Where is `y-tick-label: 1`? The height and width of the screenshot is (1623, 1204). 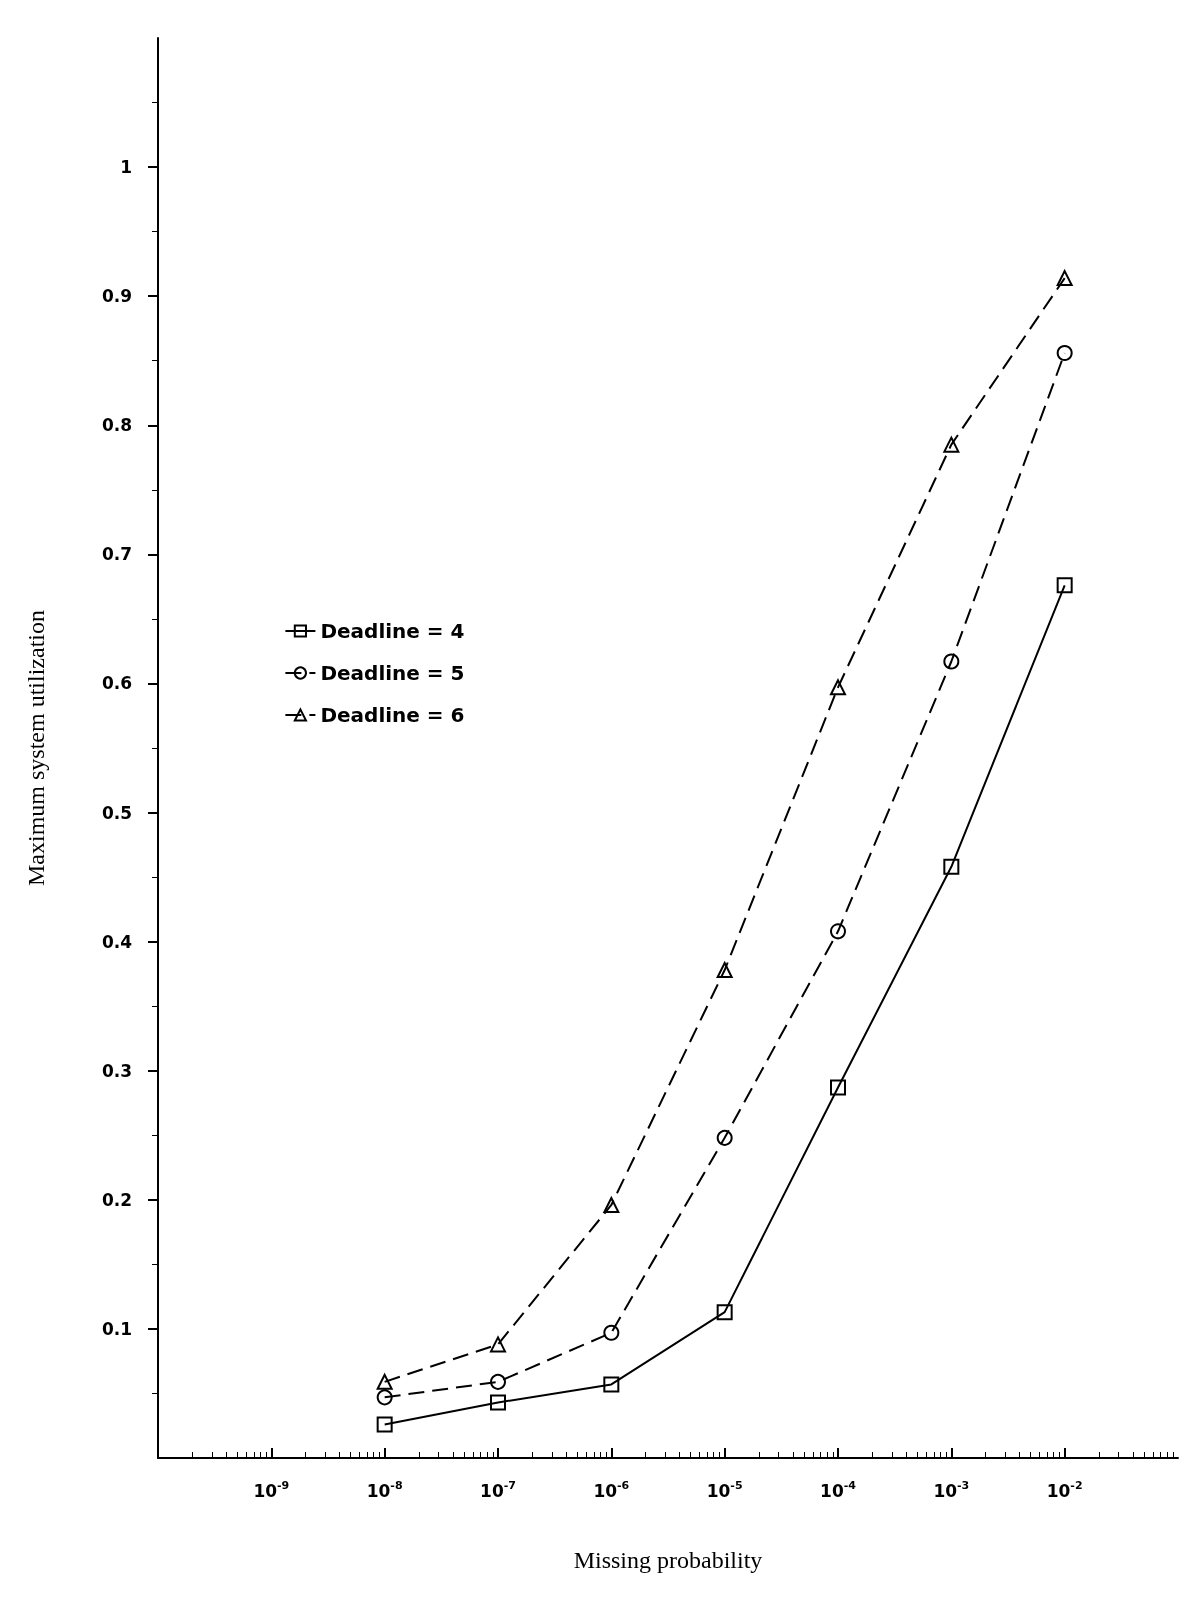
y-tick-label: 1 is located at coordinates (126, 167).